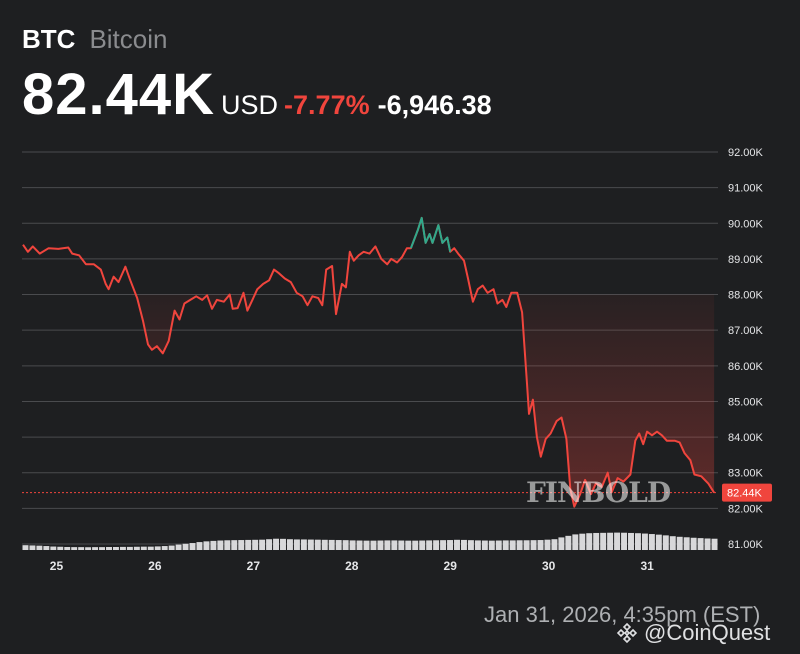  Describe the element at coordinates (119, 94) in the screenshot. I see `current-price: 82.44K` at that location.